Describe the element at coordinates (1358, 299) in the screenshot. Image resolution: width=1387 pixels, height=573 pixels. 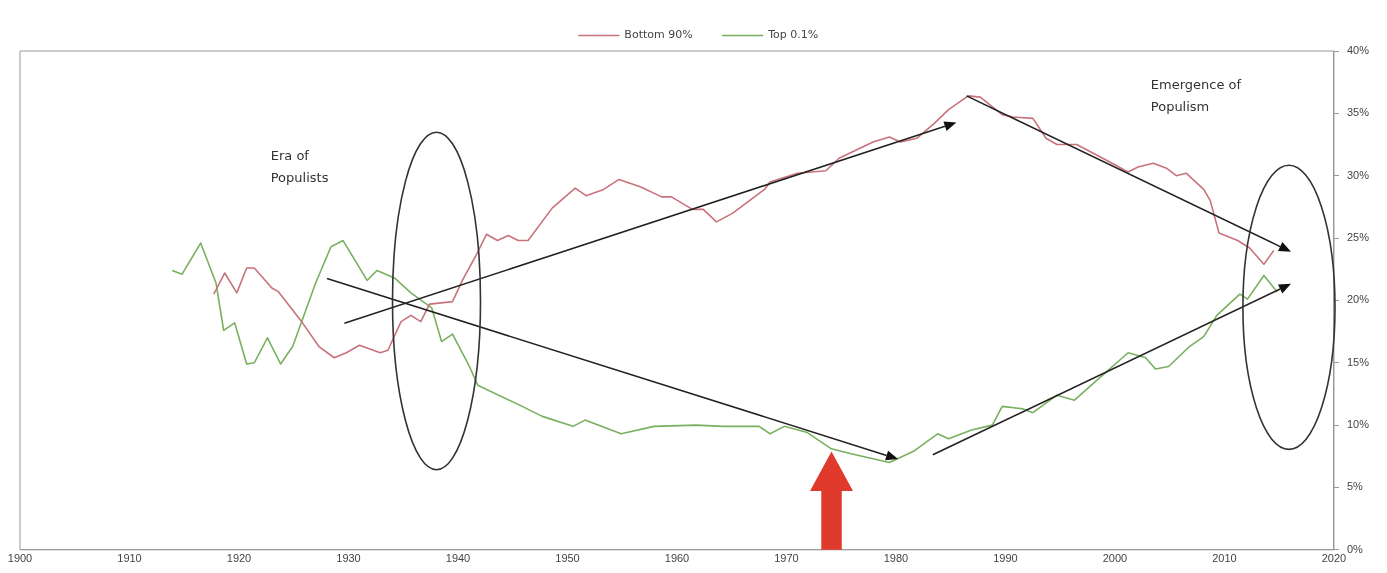
I see `y-tick-label: 20%` at that location.